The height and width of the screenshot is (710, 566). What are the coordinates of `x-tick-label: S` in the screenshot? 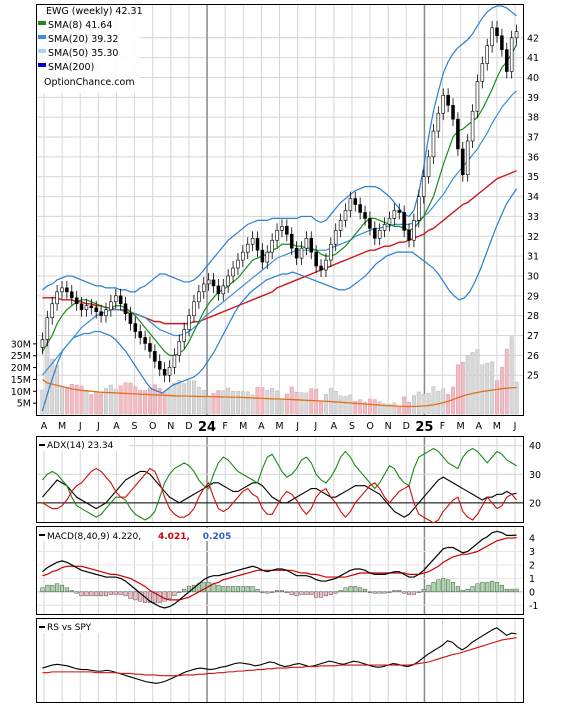 It's located at (352, 426).